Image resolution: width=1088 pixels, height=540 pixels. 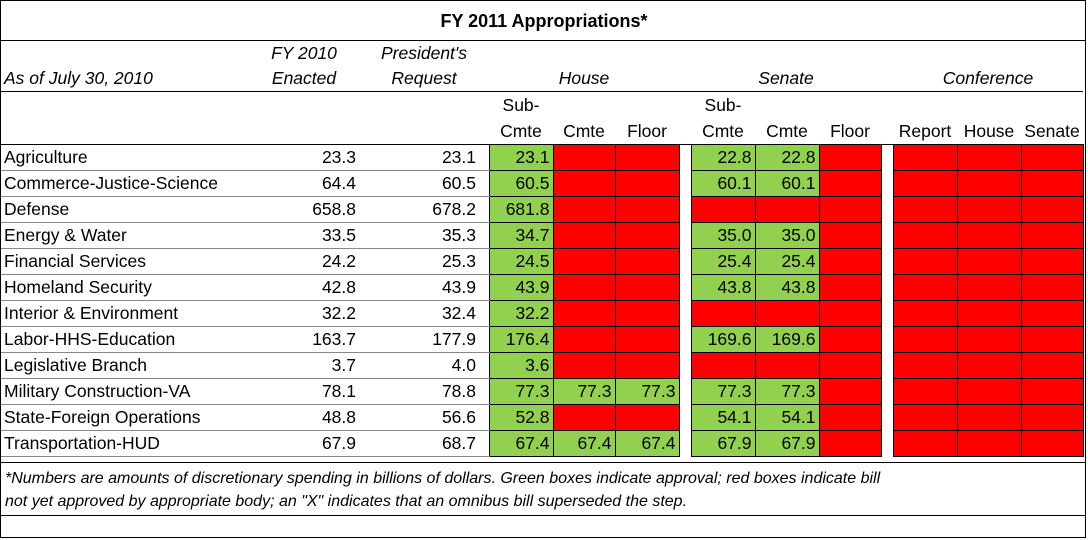 What do you see at coordinates (424, 183) in the screenshot?
I see `request-value: 60.5` at bounding box center [424, 183].